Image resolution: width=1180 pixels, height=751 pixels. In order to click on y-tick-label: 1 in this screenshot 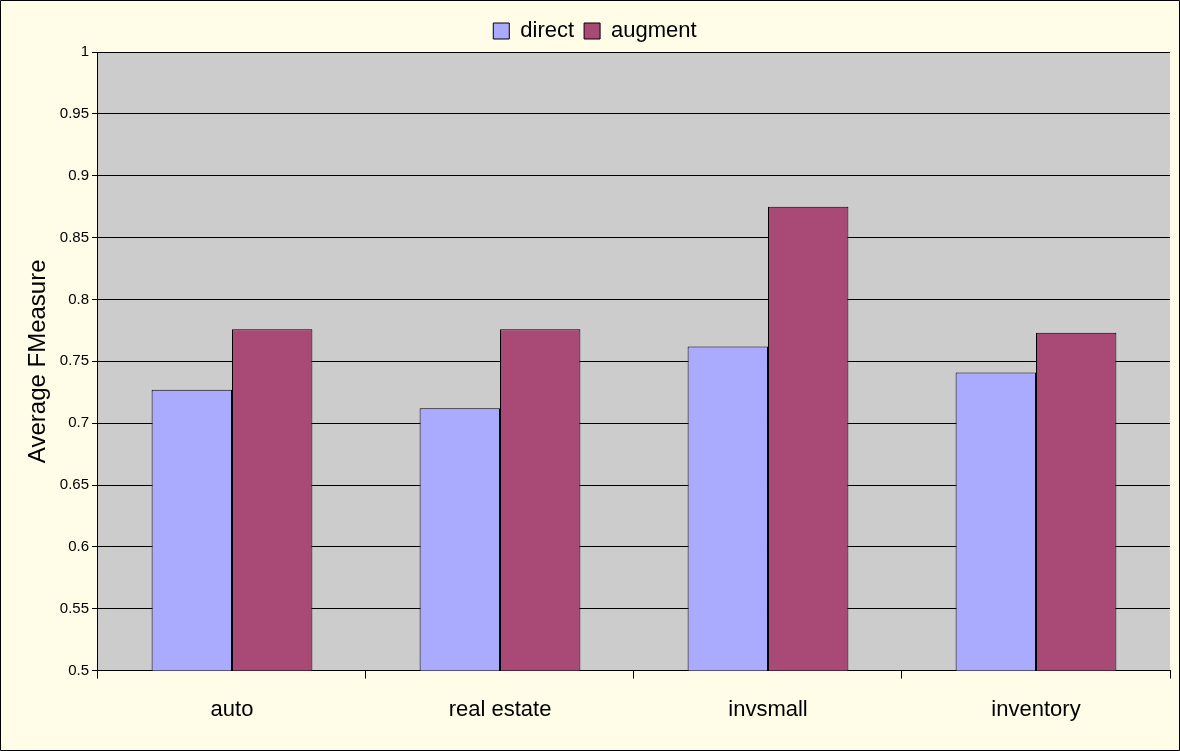, I will do `click(84, 51)`.